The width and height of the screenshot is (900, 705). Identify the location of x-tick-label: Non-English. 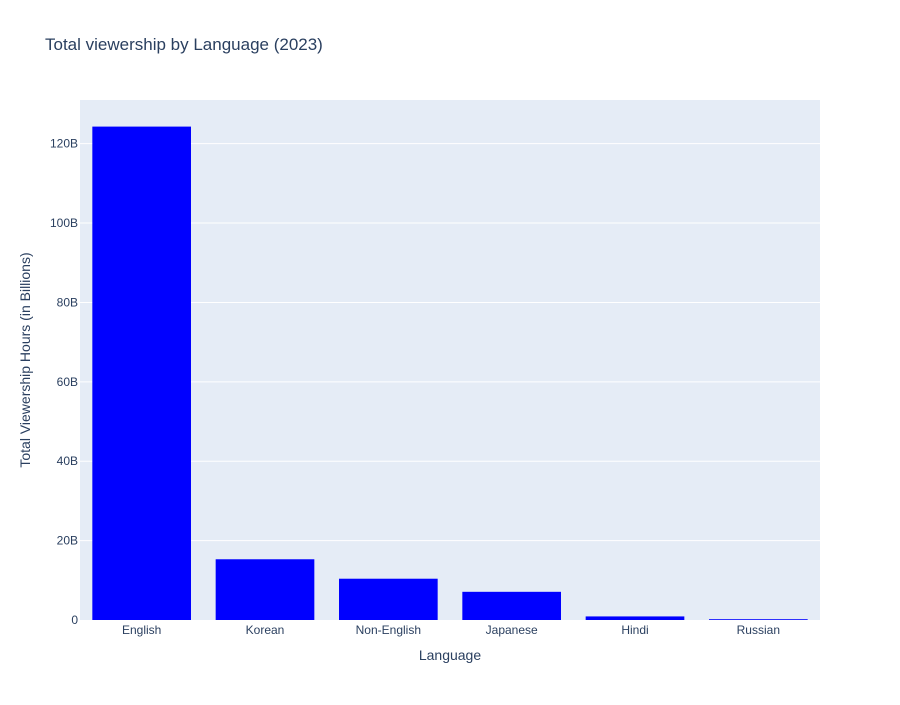
(388, 630).